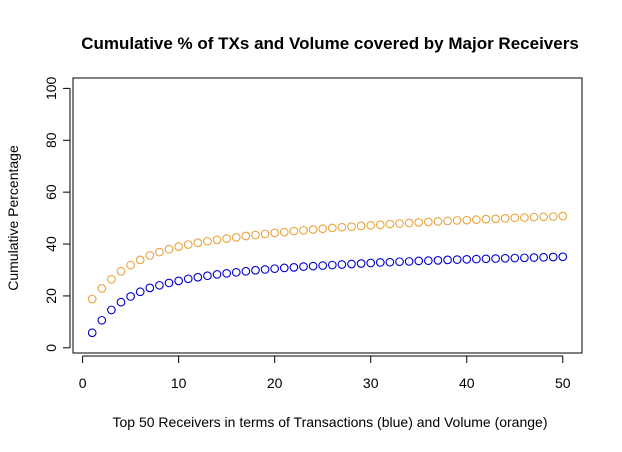 This screenshot has height=452, width=622. What do you see at coordinates (51, 88) in the screenshot?
I see `y-tick-label: 100` at bounding box center [51, 88].